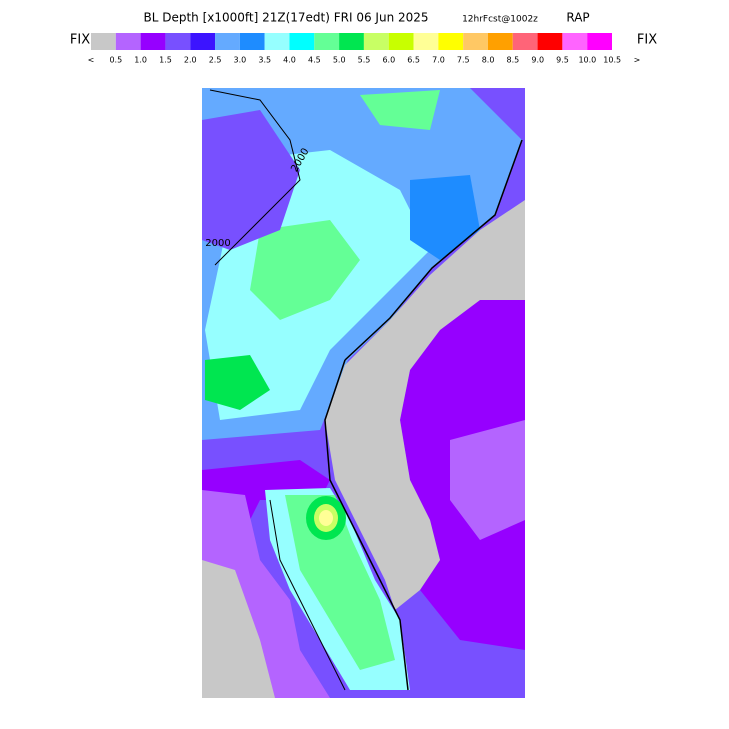  Describe the element at coordinates (587, 60) in the screenshot. I see `colorbar-label: 10.0` at that location.